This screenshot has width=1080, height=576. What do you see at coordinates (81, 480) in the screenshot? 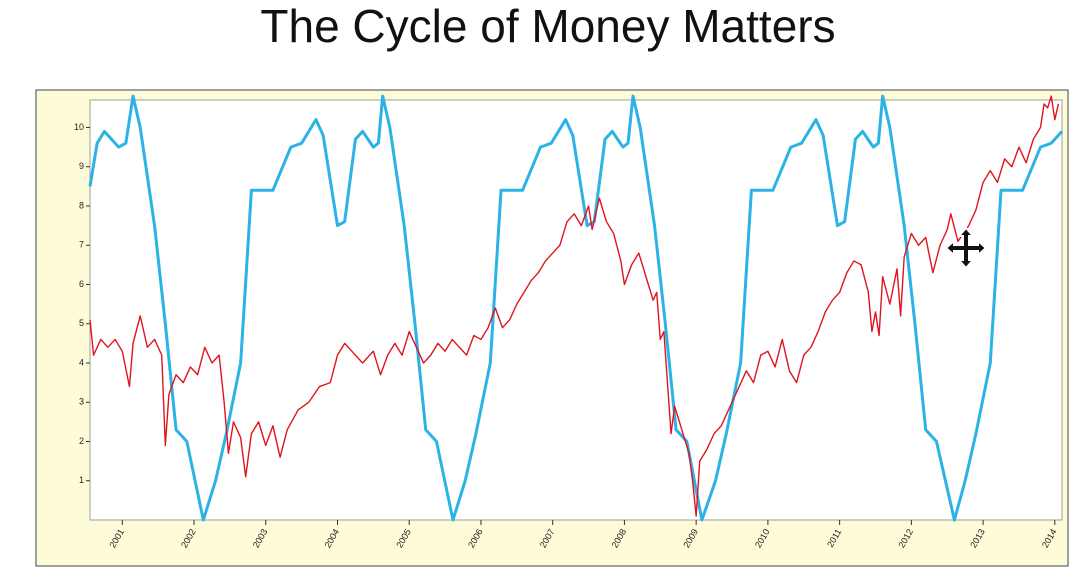
I see `y-tick-label: 1` at bounding box center [81, 480].